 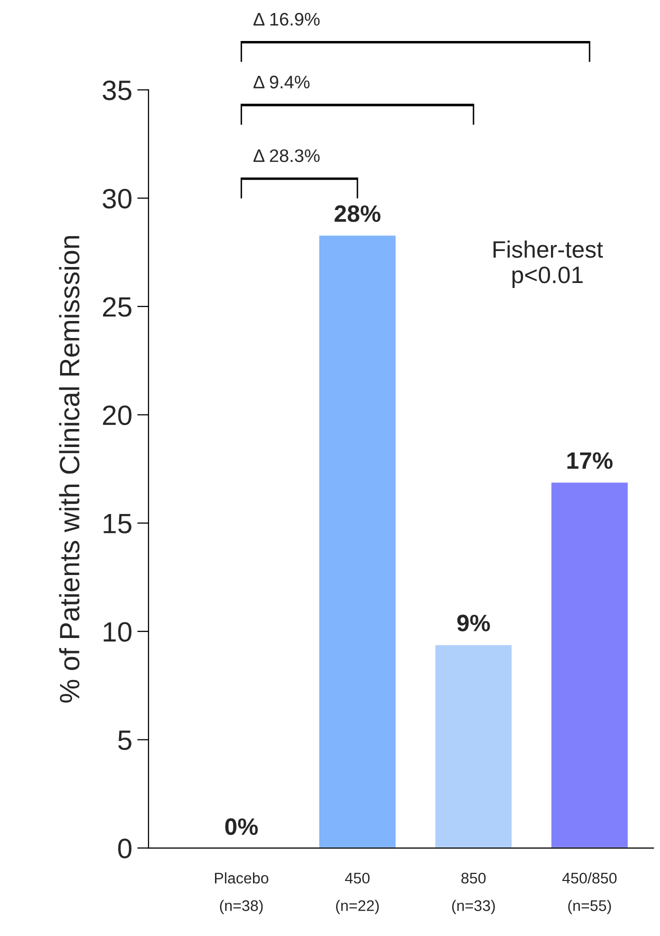 I want to click on annotation: Fisher-test p<0.01, so click(x=548, y=264).